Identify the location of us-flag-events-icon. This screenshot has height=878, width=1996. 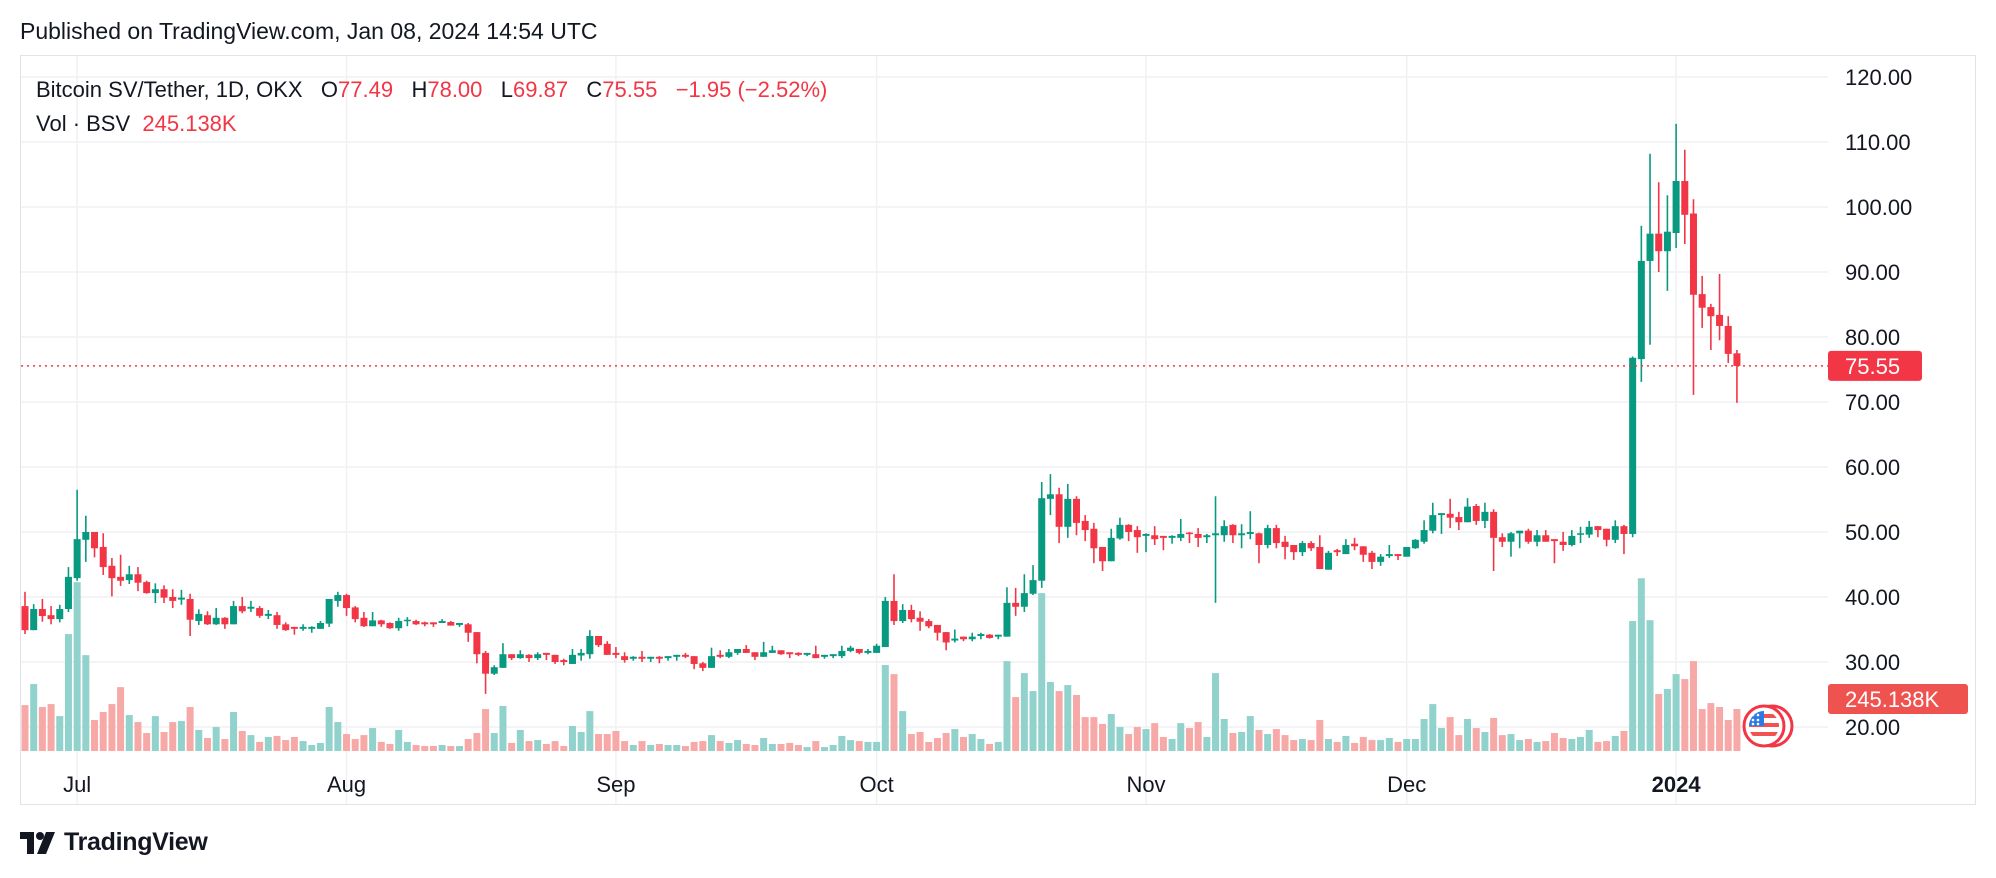
(1768, 726).